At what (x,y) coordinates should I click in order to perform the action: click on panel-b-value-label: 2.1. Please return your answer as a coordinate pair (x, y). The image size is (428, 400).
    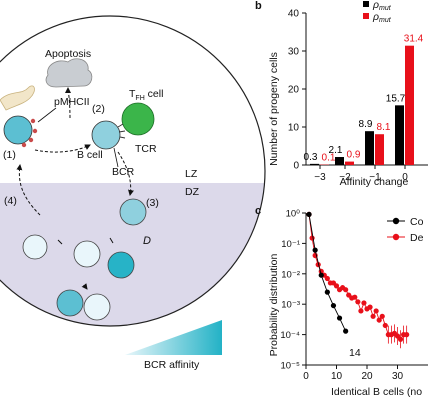
    Looking at the image, I should click on (336, 150).